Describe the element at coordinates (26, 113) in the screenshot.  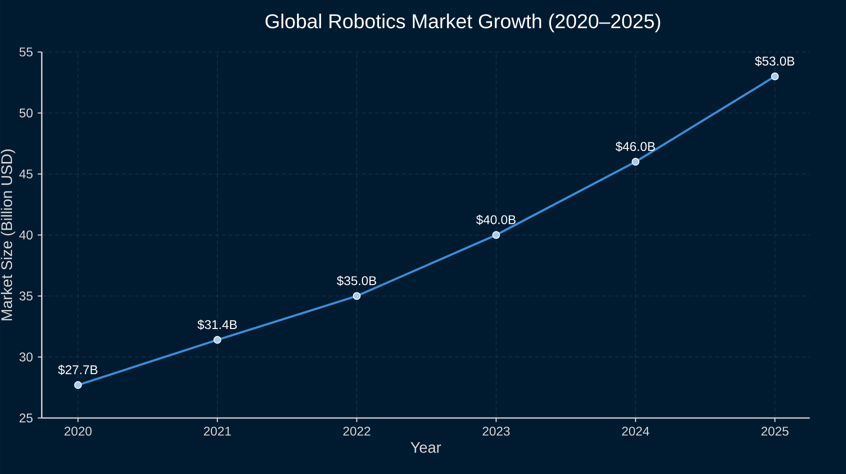
I see `y-tick-label: 50` at that location.